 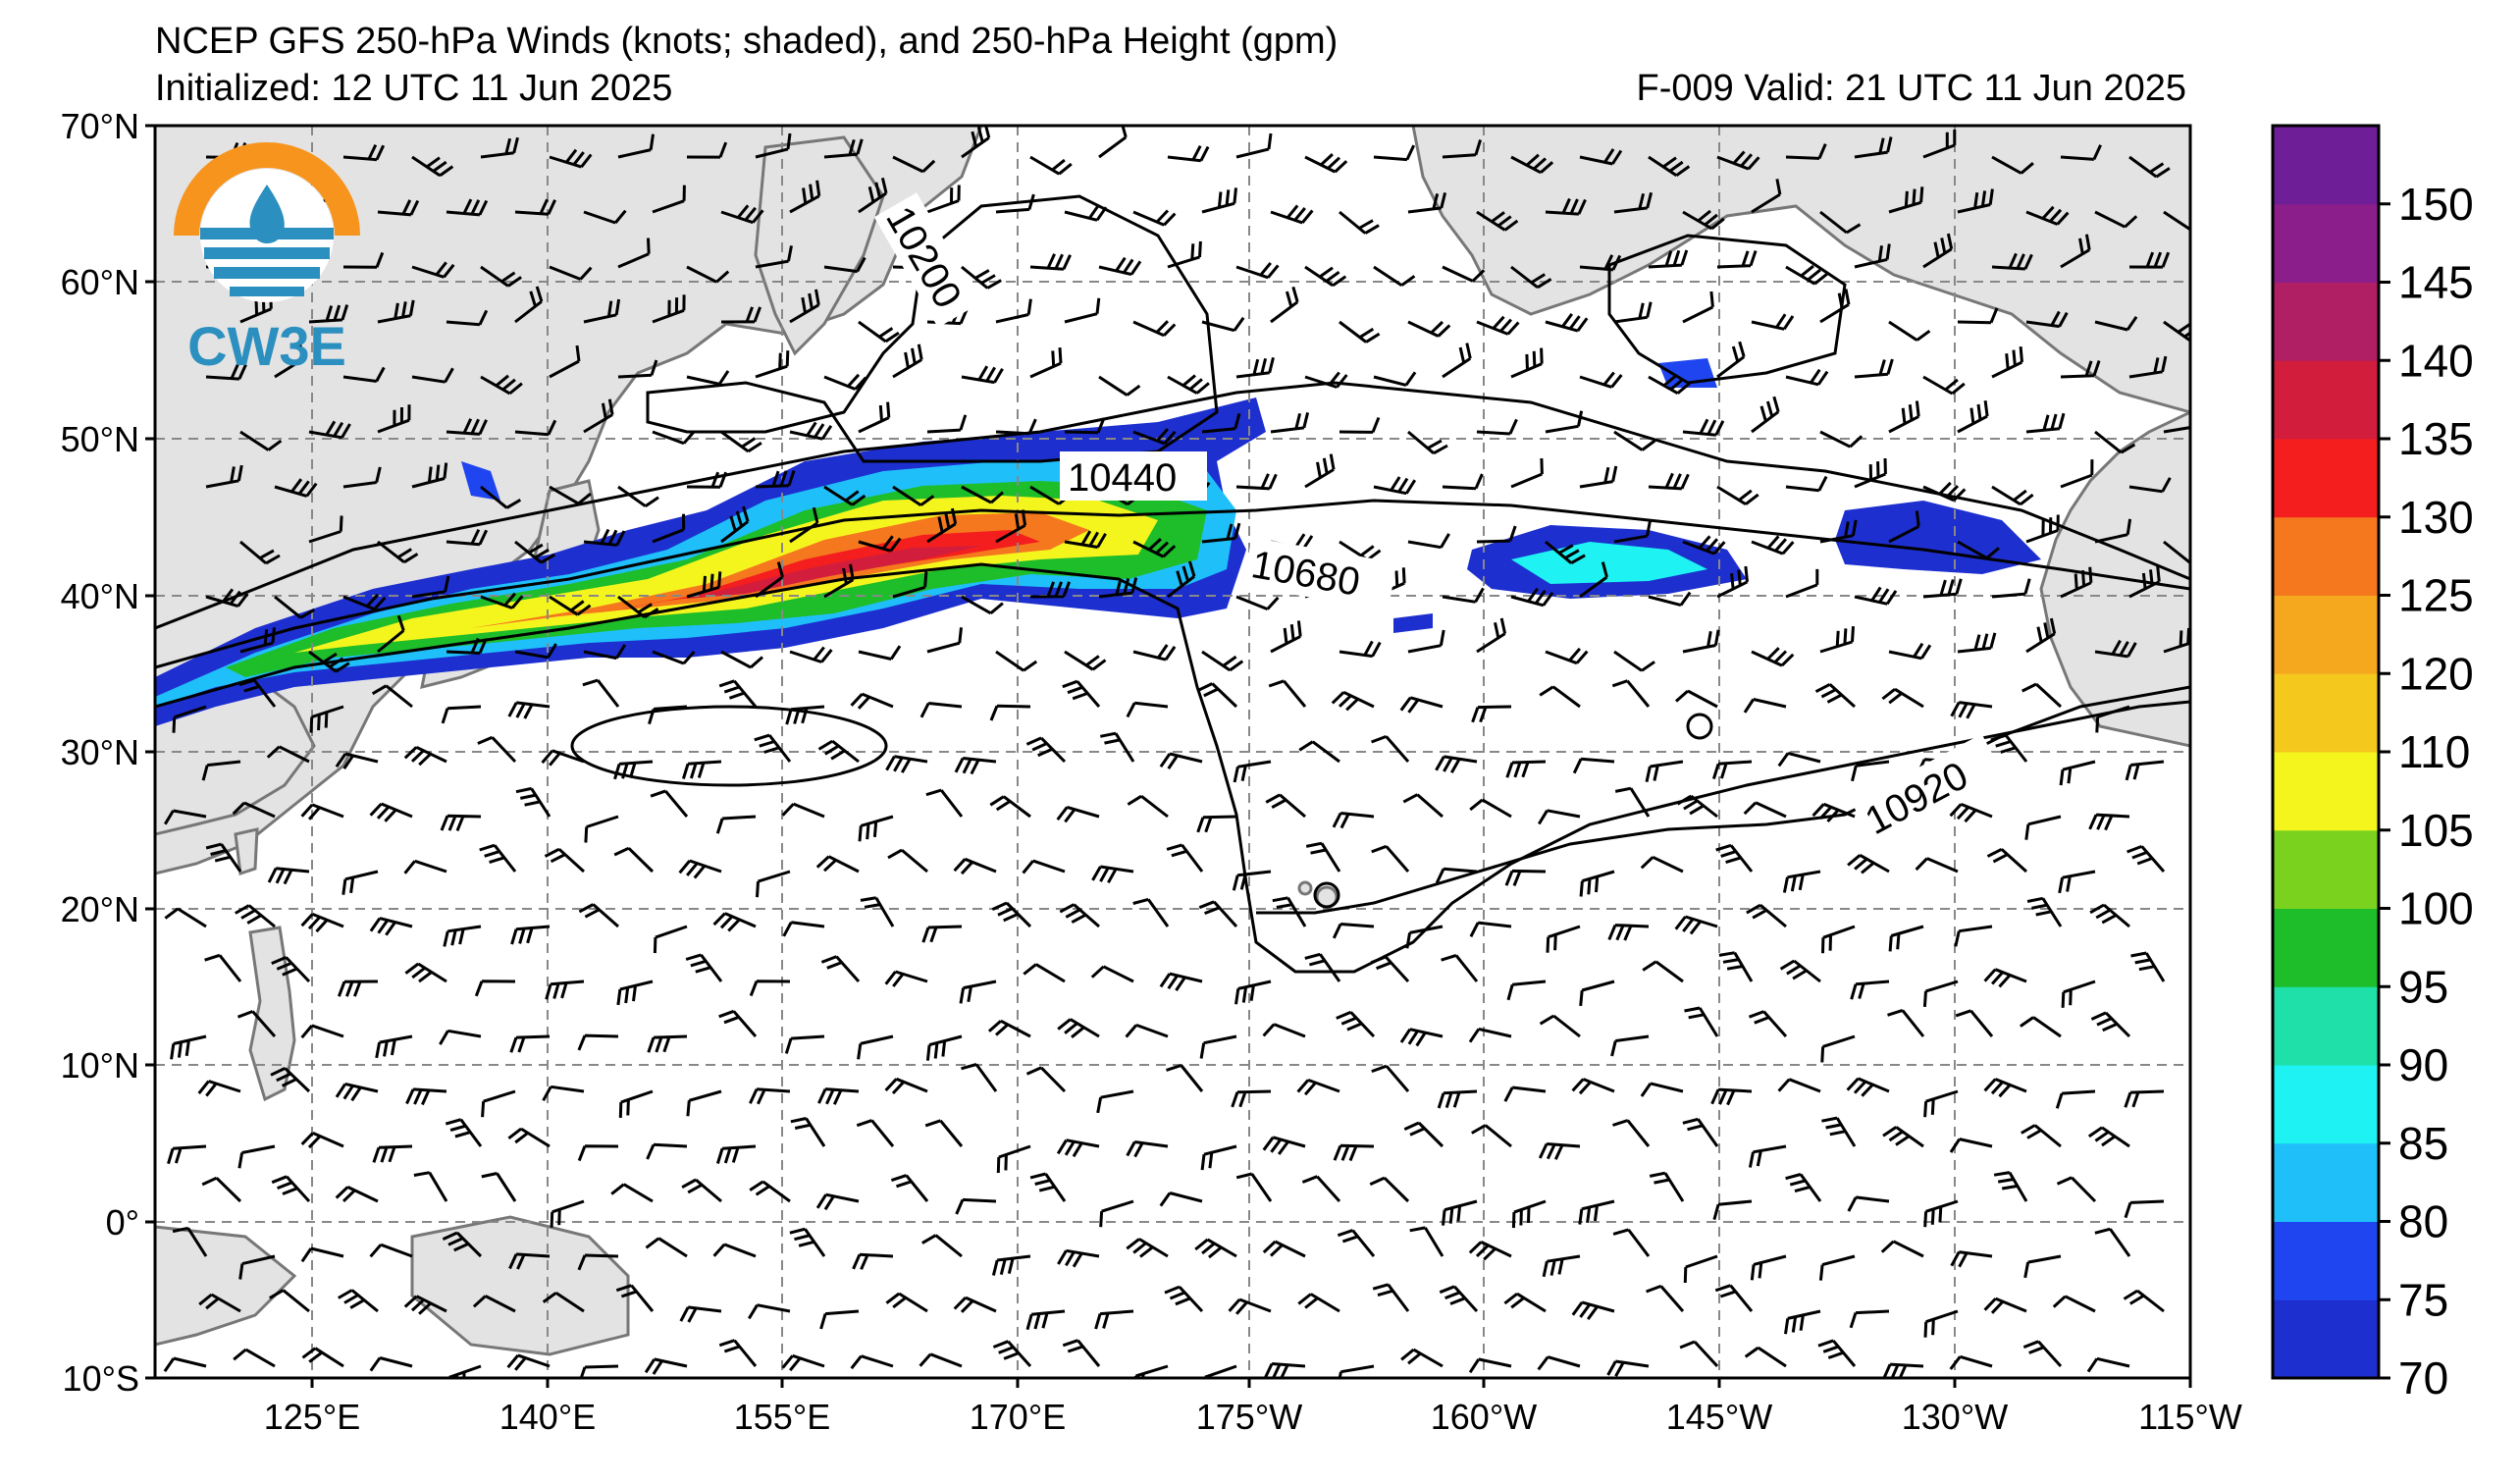 What do you see at coordinates (2436, 360) in the screenshot?
I see `colorbar-label: 140` at bounding box center [2436, 360].